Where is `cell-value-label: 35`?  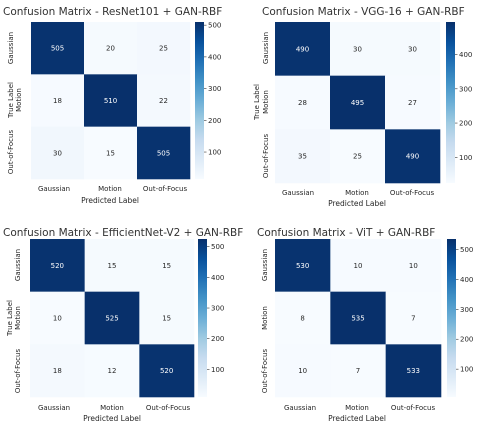
cell-value-label: 35 is located at coordinates (302, 157).